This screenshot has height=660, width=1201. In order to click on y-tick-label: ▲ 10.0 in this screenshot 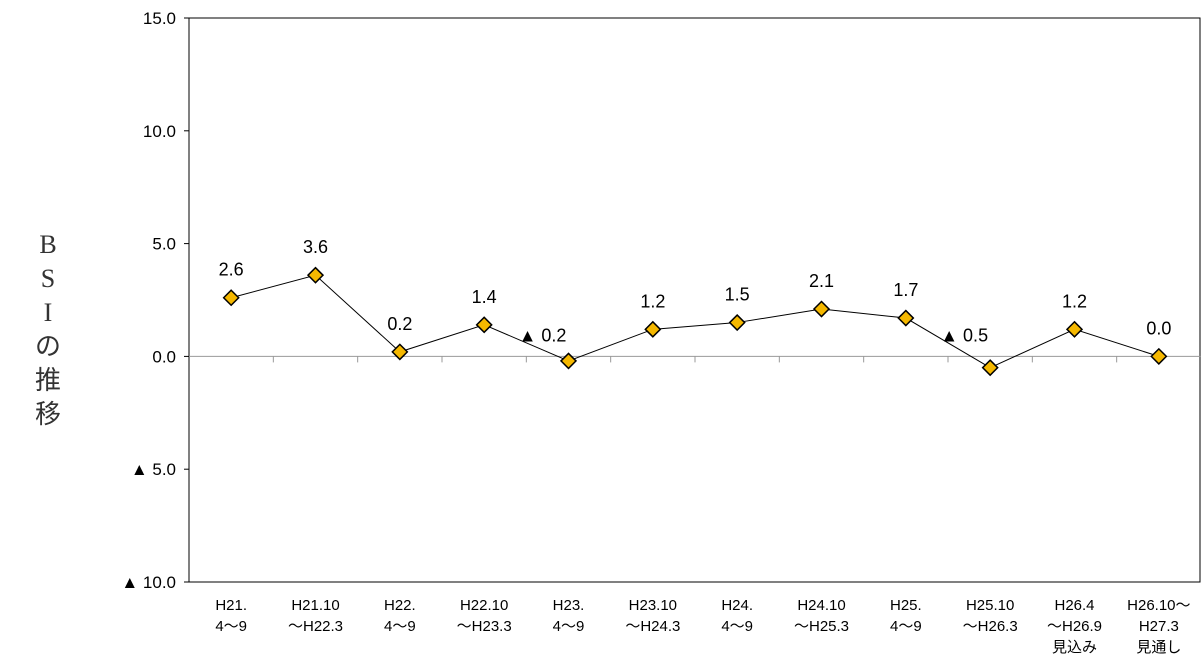, I will do `click(148, 582)`.